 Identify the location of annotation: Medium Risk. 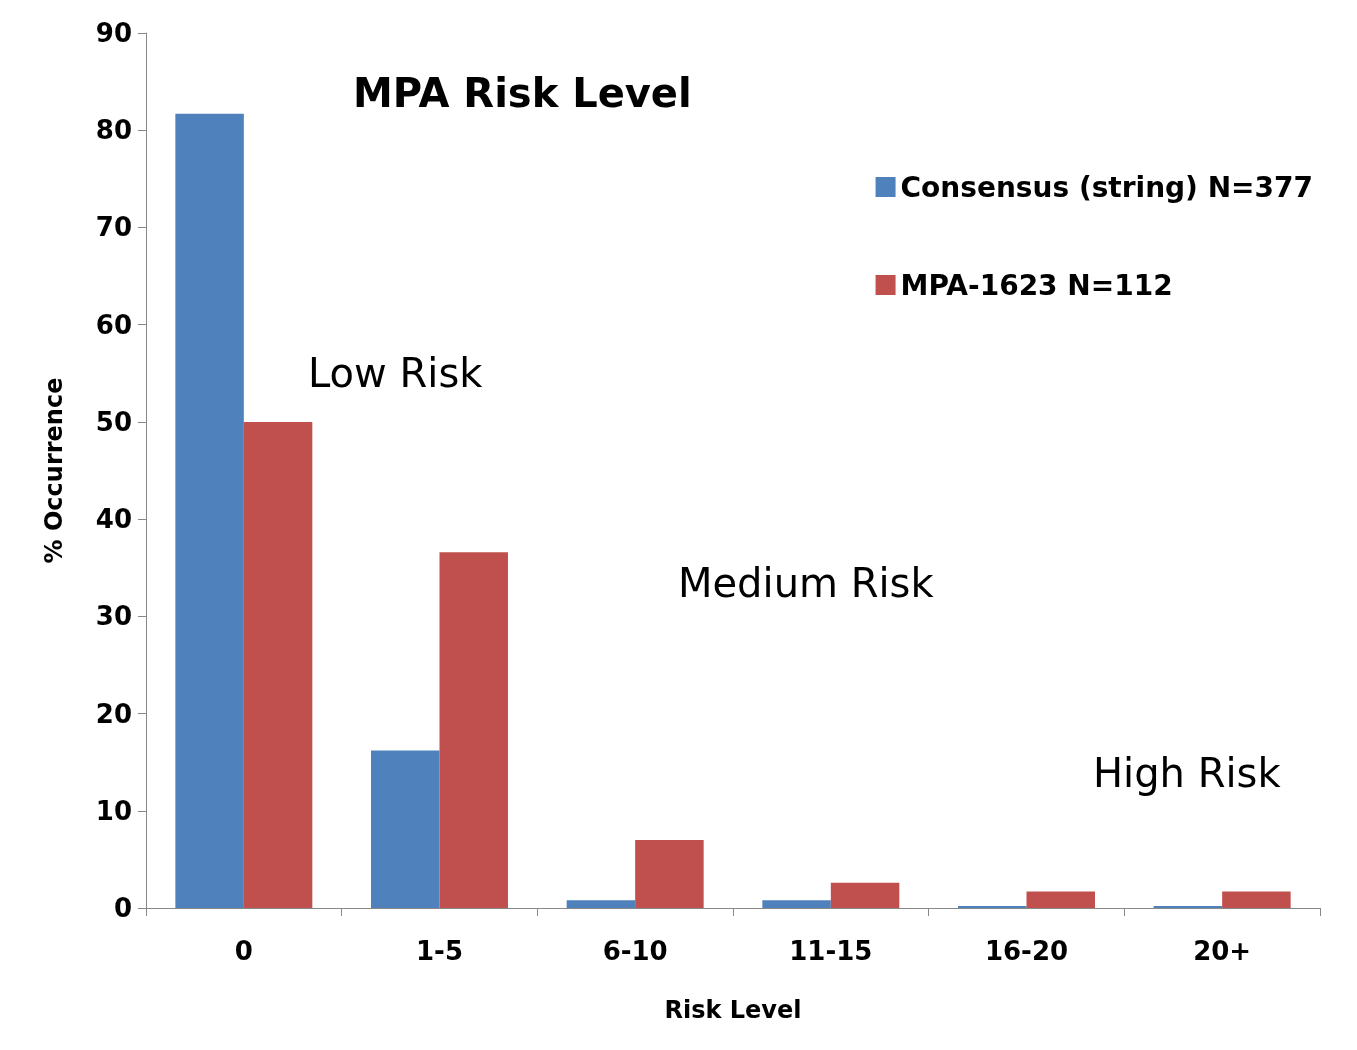
(806, 583).